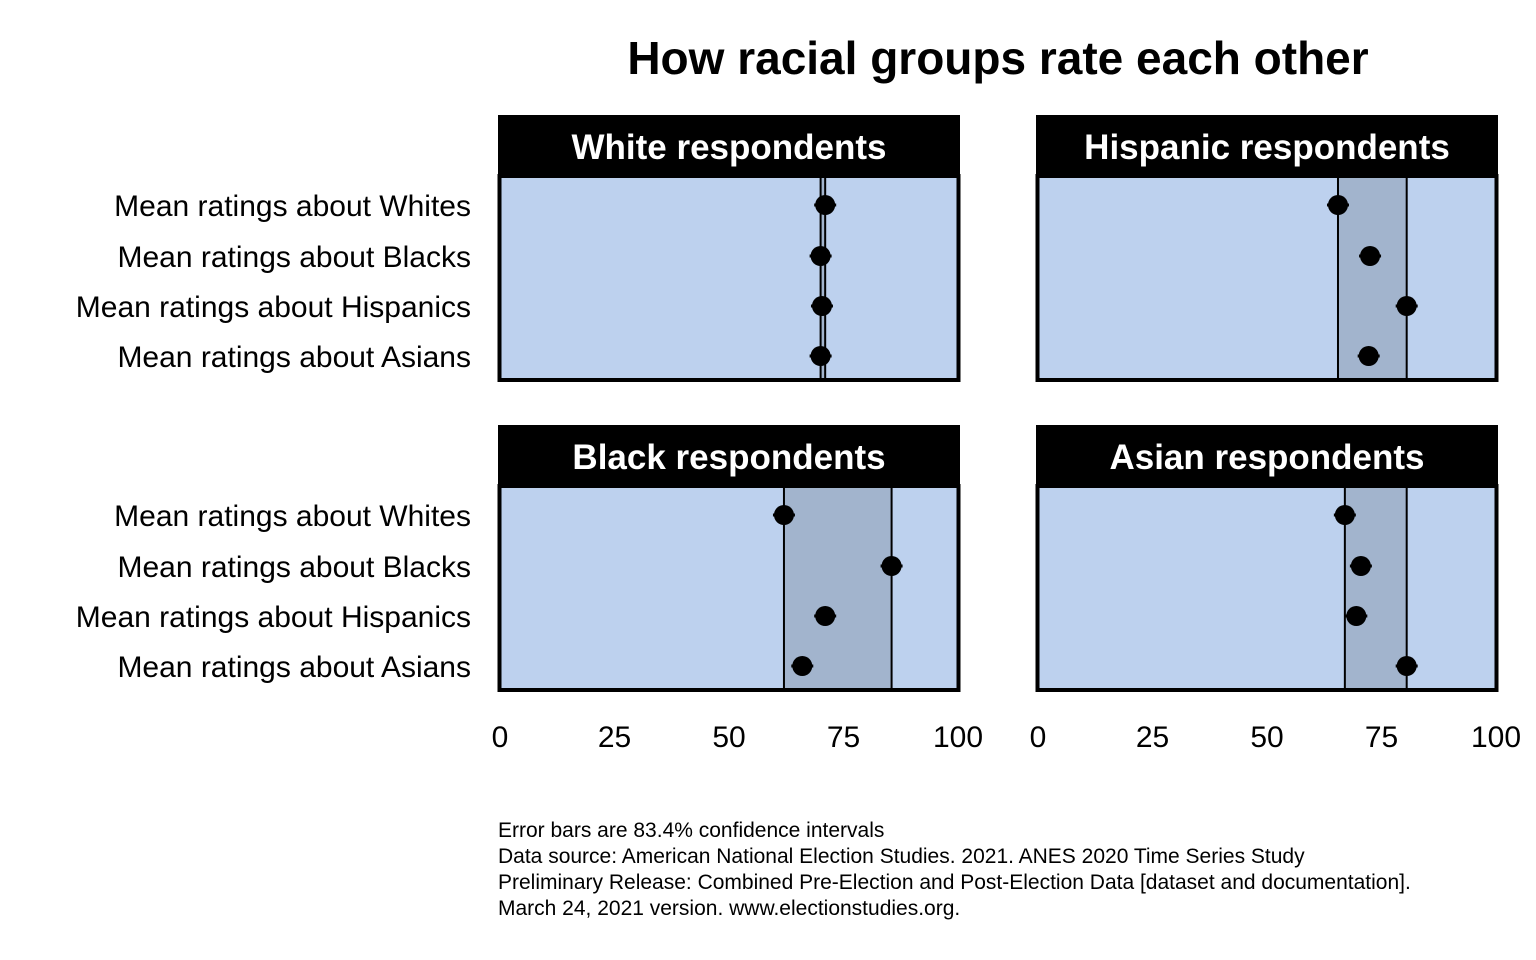 This screenshot has width=1536, height=960. I want to click on x-tick-label-col2-25: 25, so click(1152, 737).